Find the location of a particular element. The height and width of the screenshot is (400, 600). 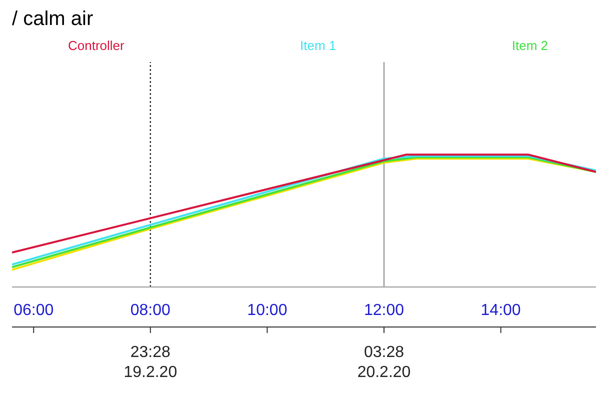

text: Controller is located at coordinates (96, 46).